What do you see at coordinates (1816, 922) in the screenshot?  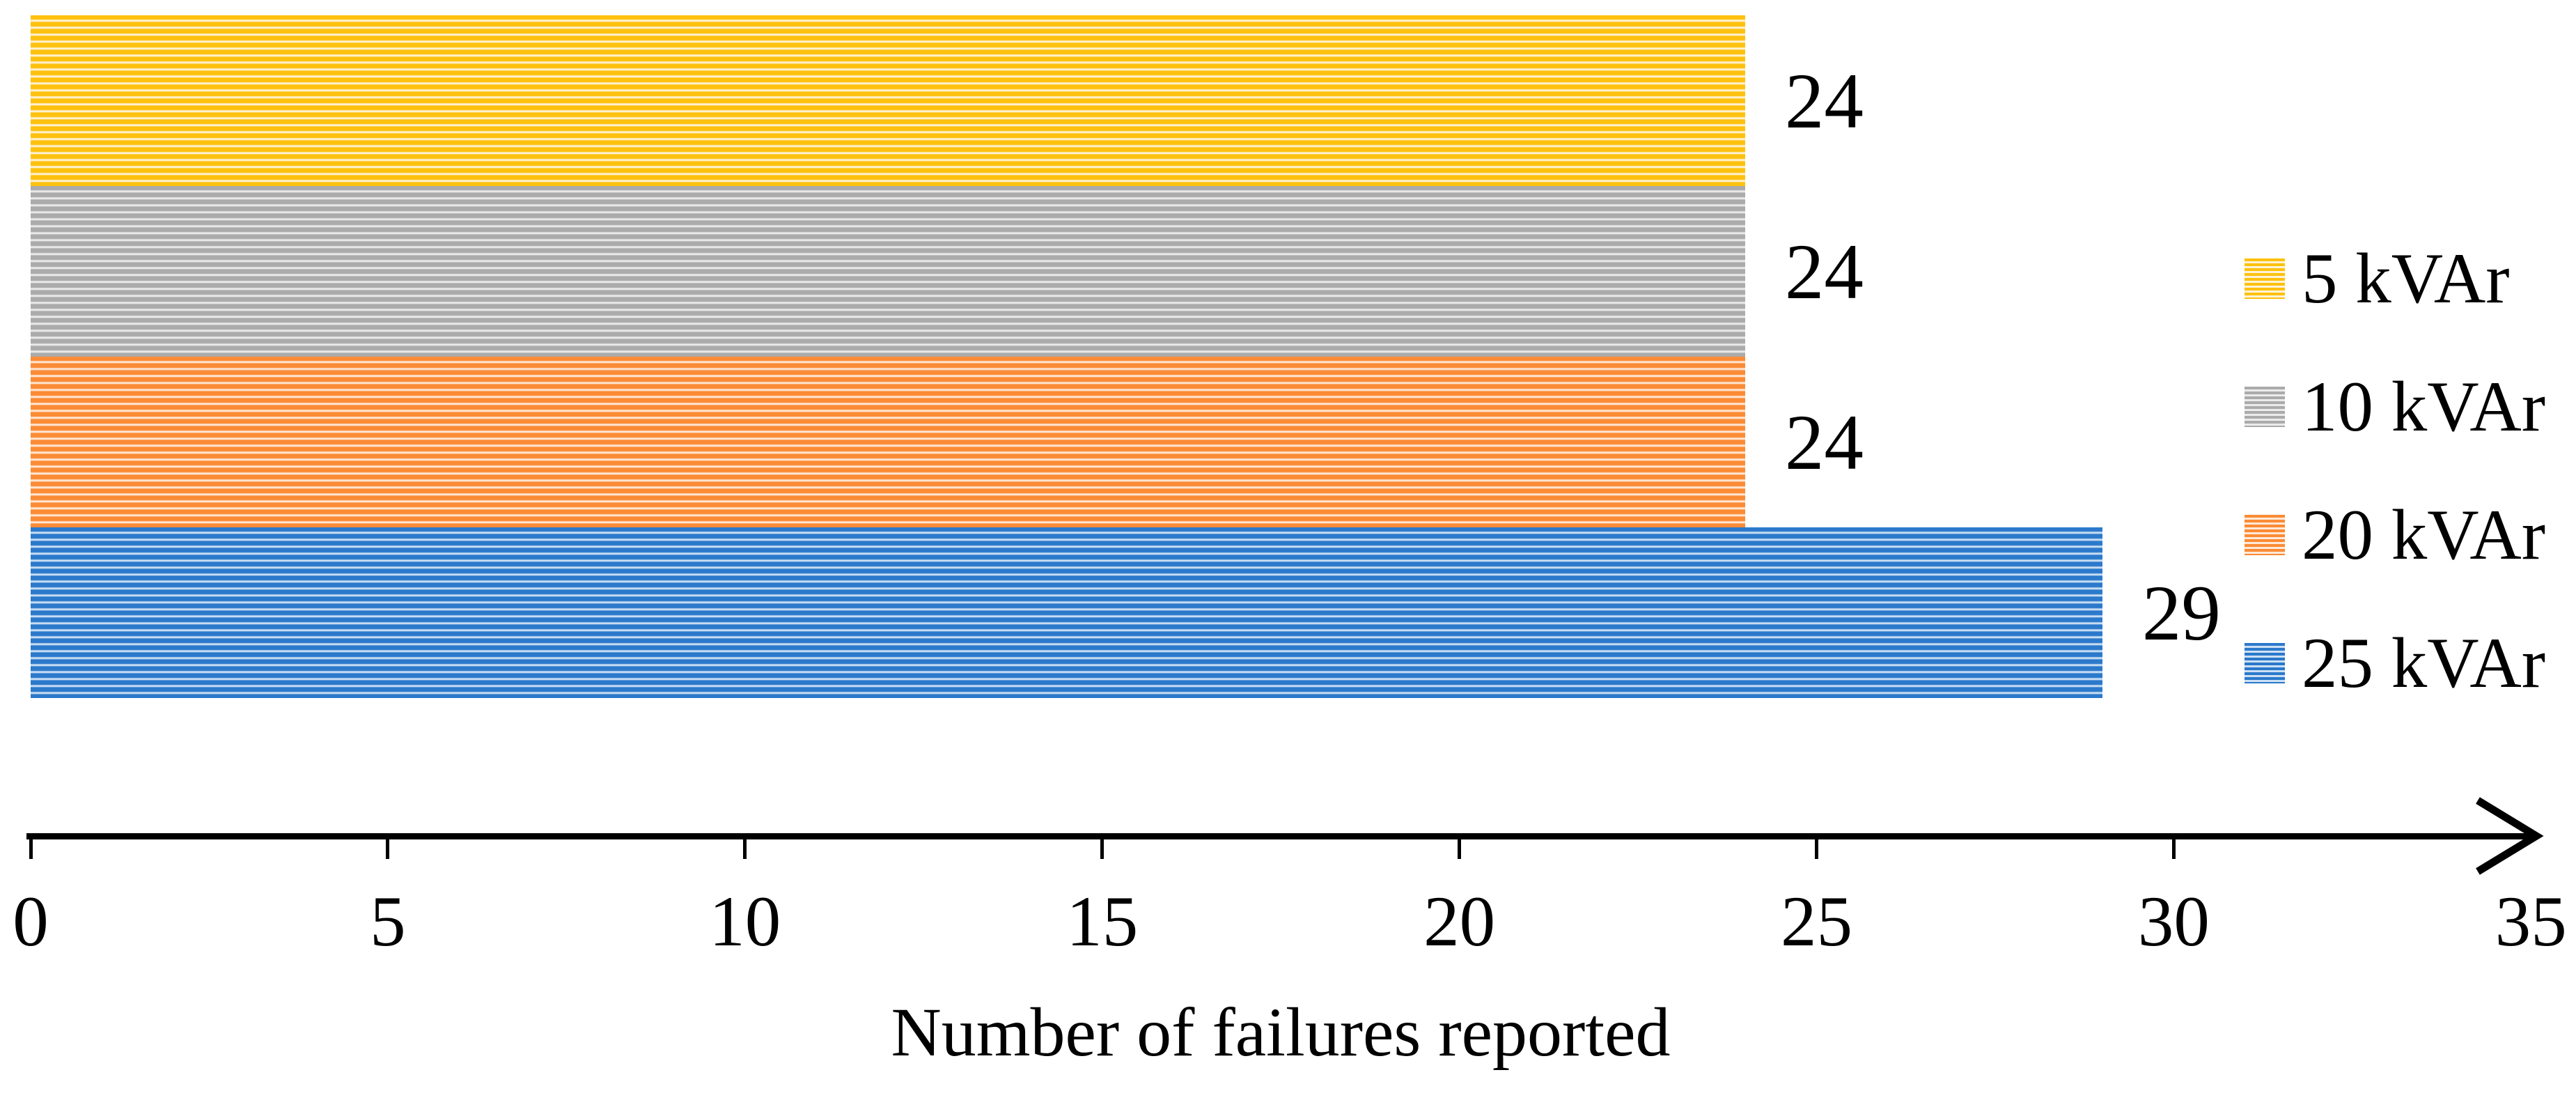 I see `x-axis-tick-label: 25` at bounding box center [1816, 922].